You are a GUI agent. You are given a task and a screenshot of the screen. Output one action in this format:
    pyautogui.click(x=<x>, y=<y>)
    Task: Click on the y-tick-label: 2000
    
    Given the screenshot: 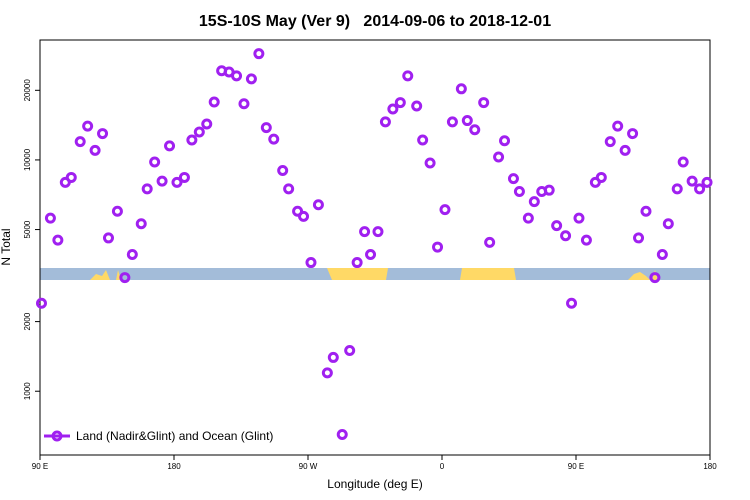 What is the action you would take?
    pyautogui.click(x=27, y=321)
    